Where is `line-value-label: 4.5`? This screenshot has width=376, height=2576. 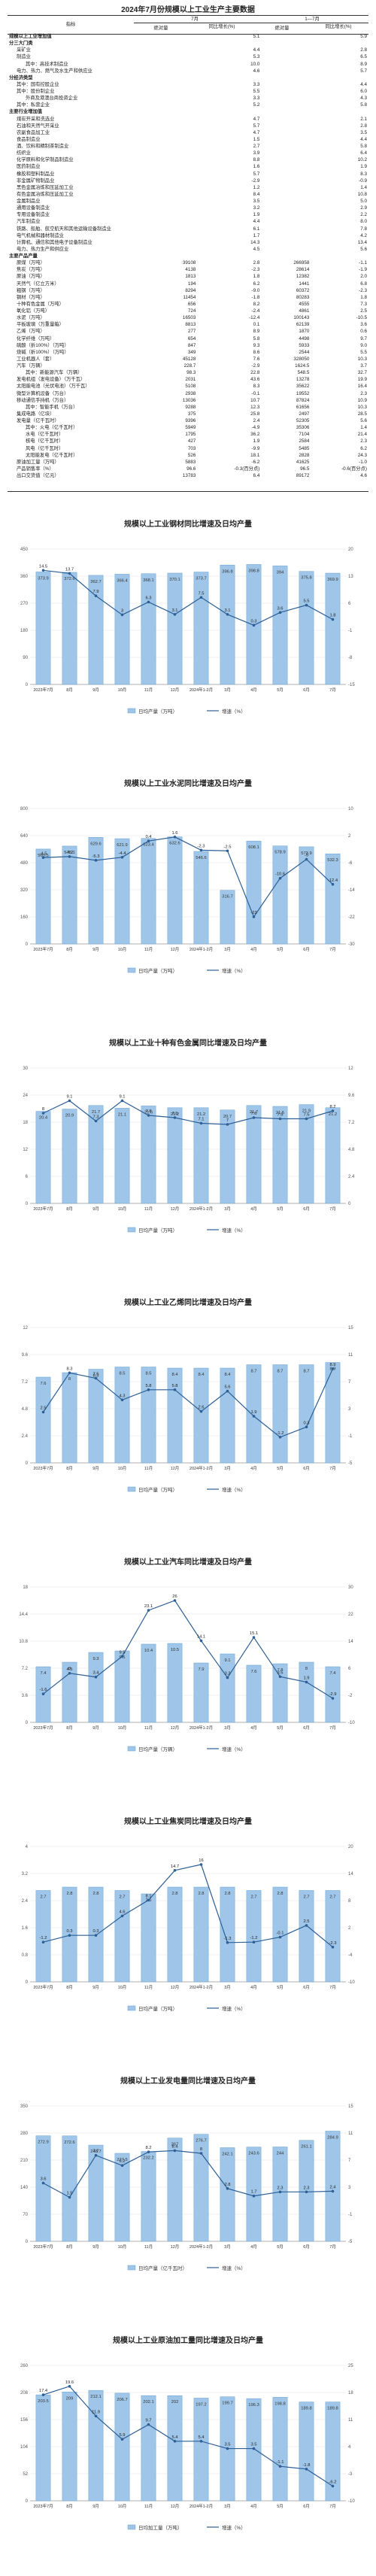 line-value-label: 4.5 is located at coordinates (69, 1669).